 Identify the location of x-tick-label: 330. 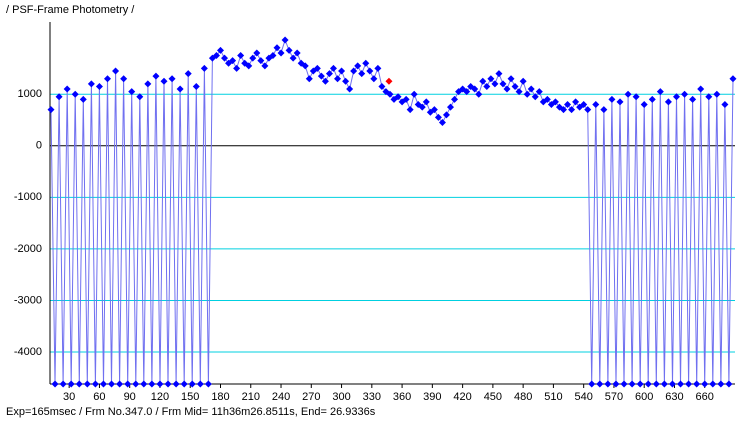
(372, 397).